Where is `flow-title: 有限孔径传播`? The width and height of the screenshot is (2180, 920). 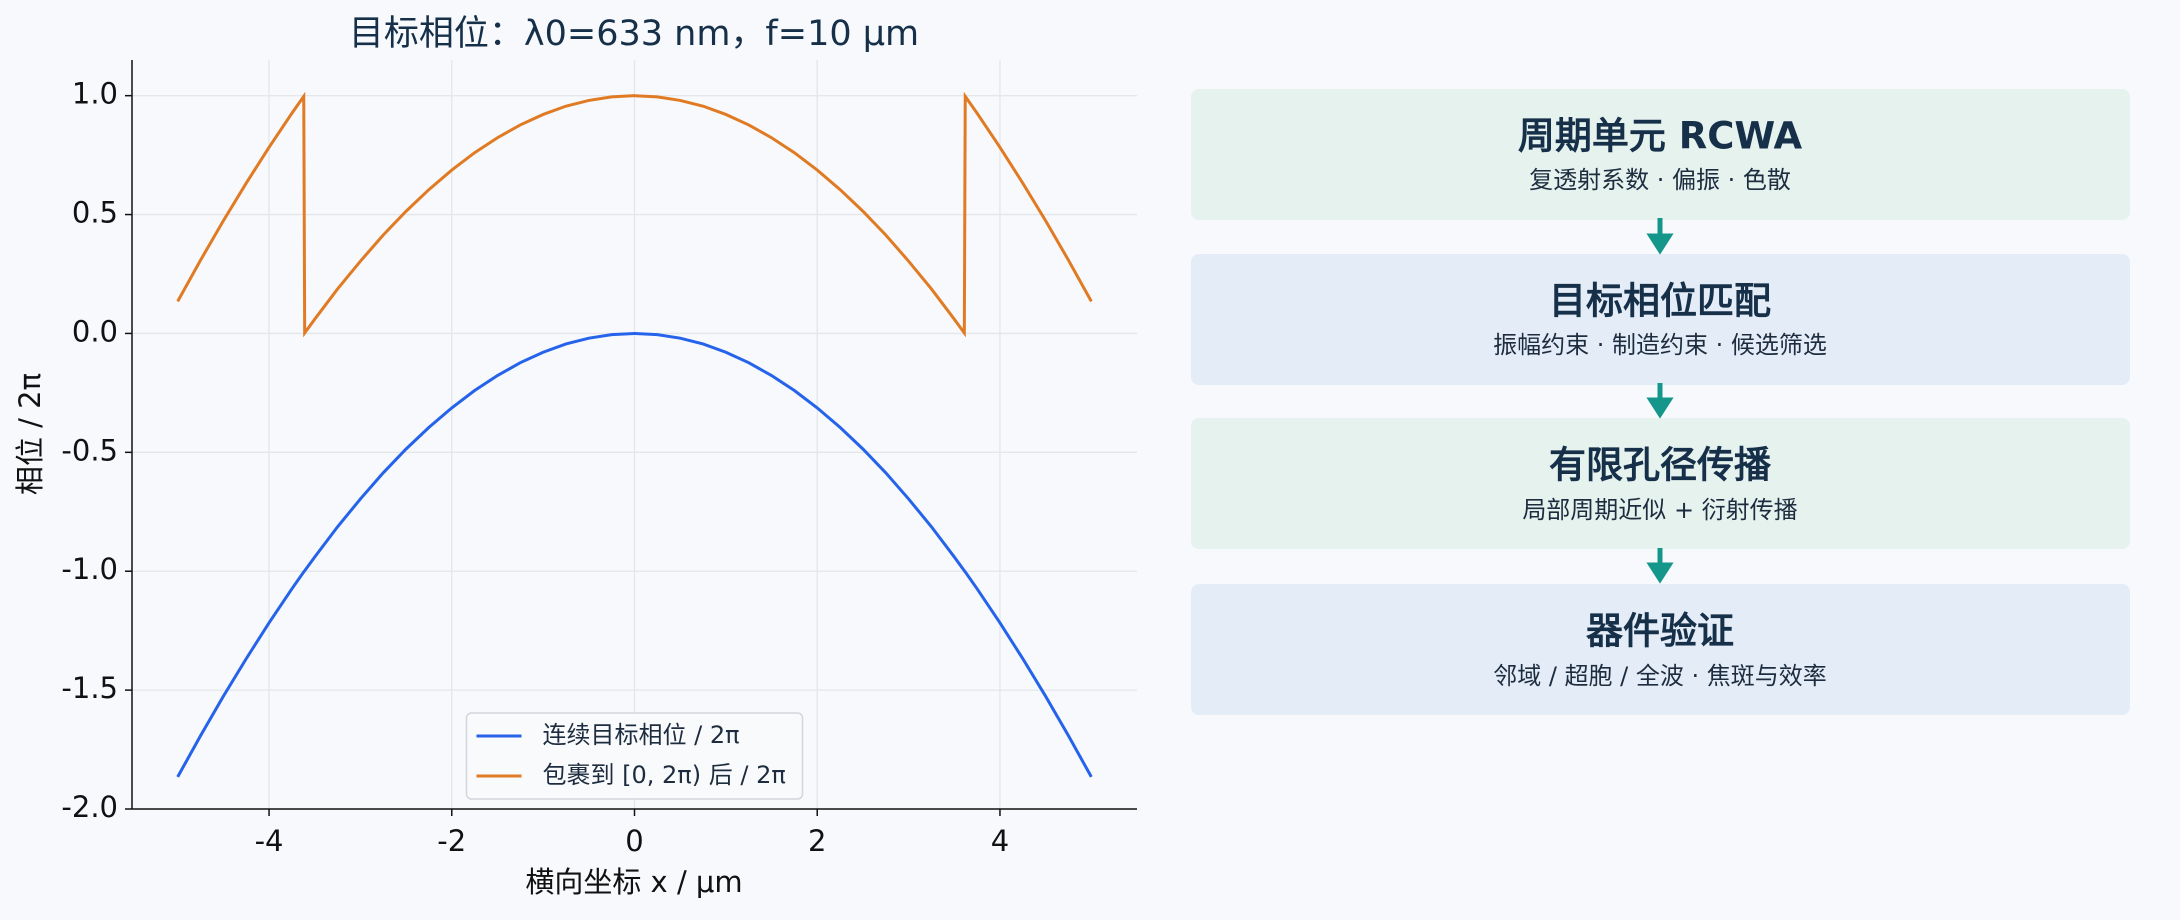
flow-title: 有限孔径传播 is located at coordinates (1660, 465).